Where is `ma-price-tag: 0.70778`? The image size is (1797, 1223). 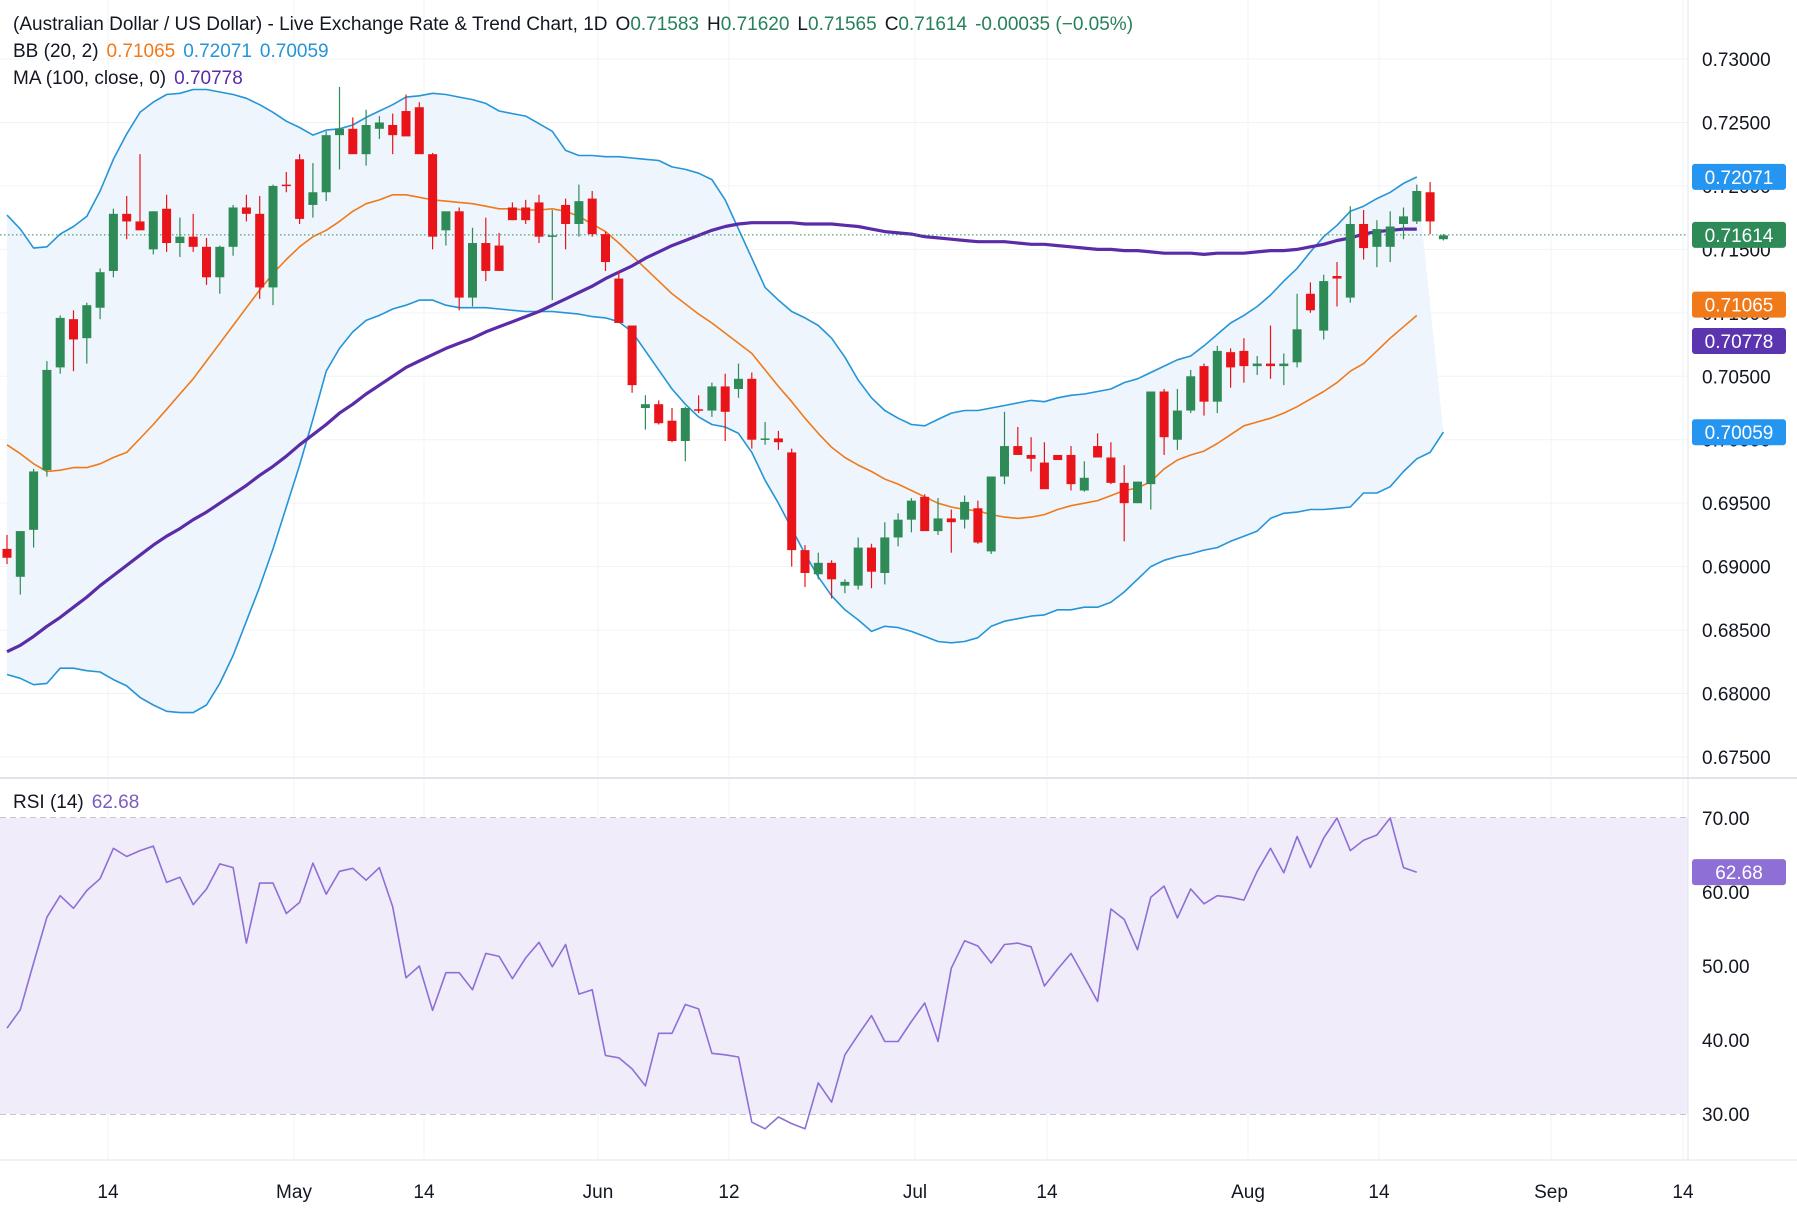 ma-price-tag: 0.70778 is located at coordinates (1739, 342).